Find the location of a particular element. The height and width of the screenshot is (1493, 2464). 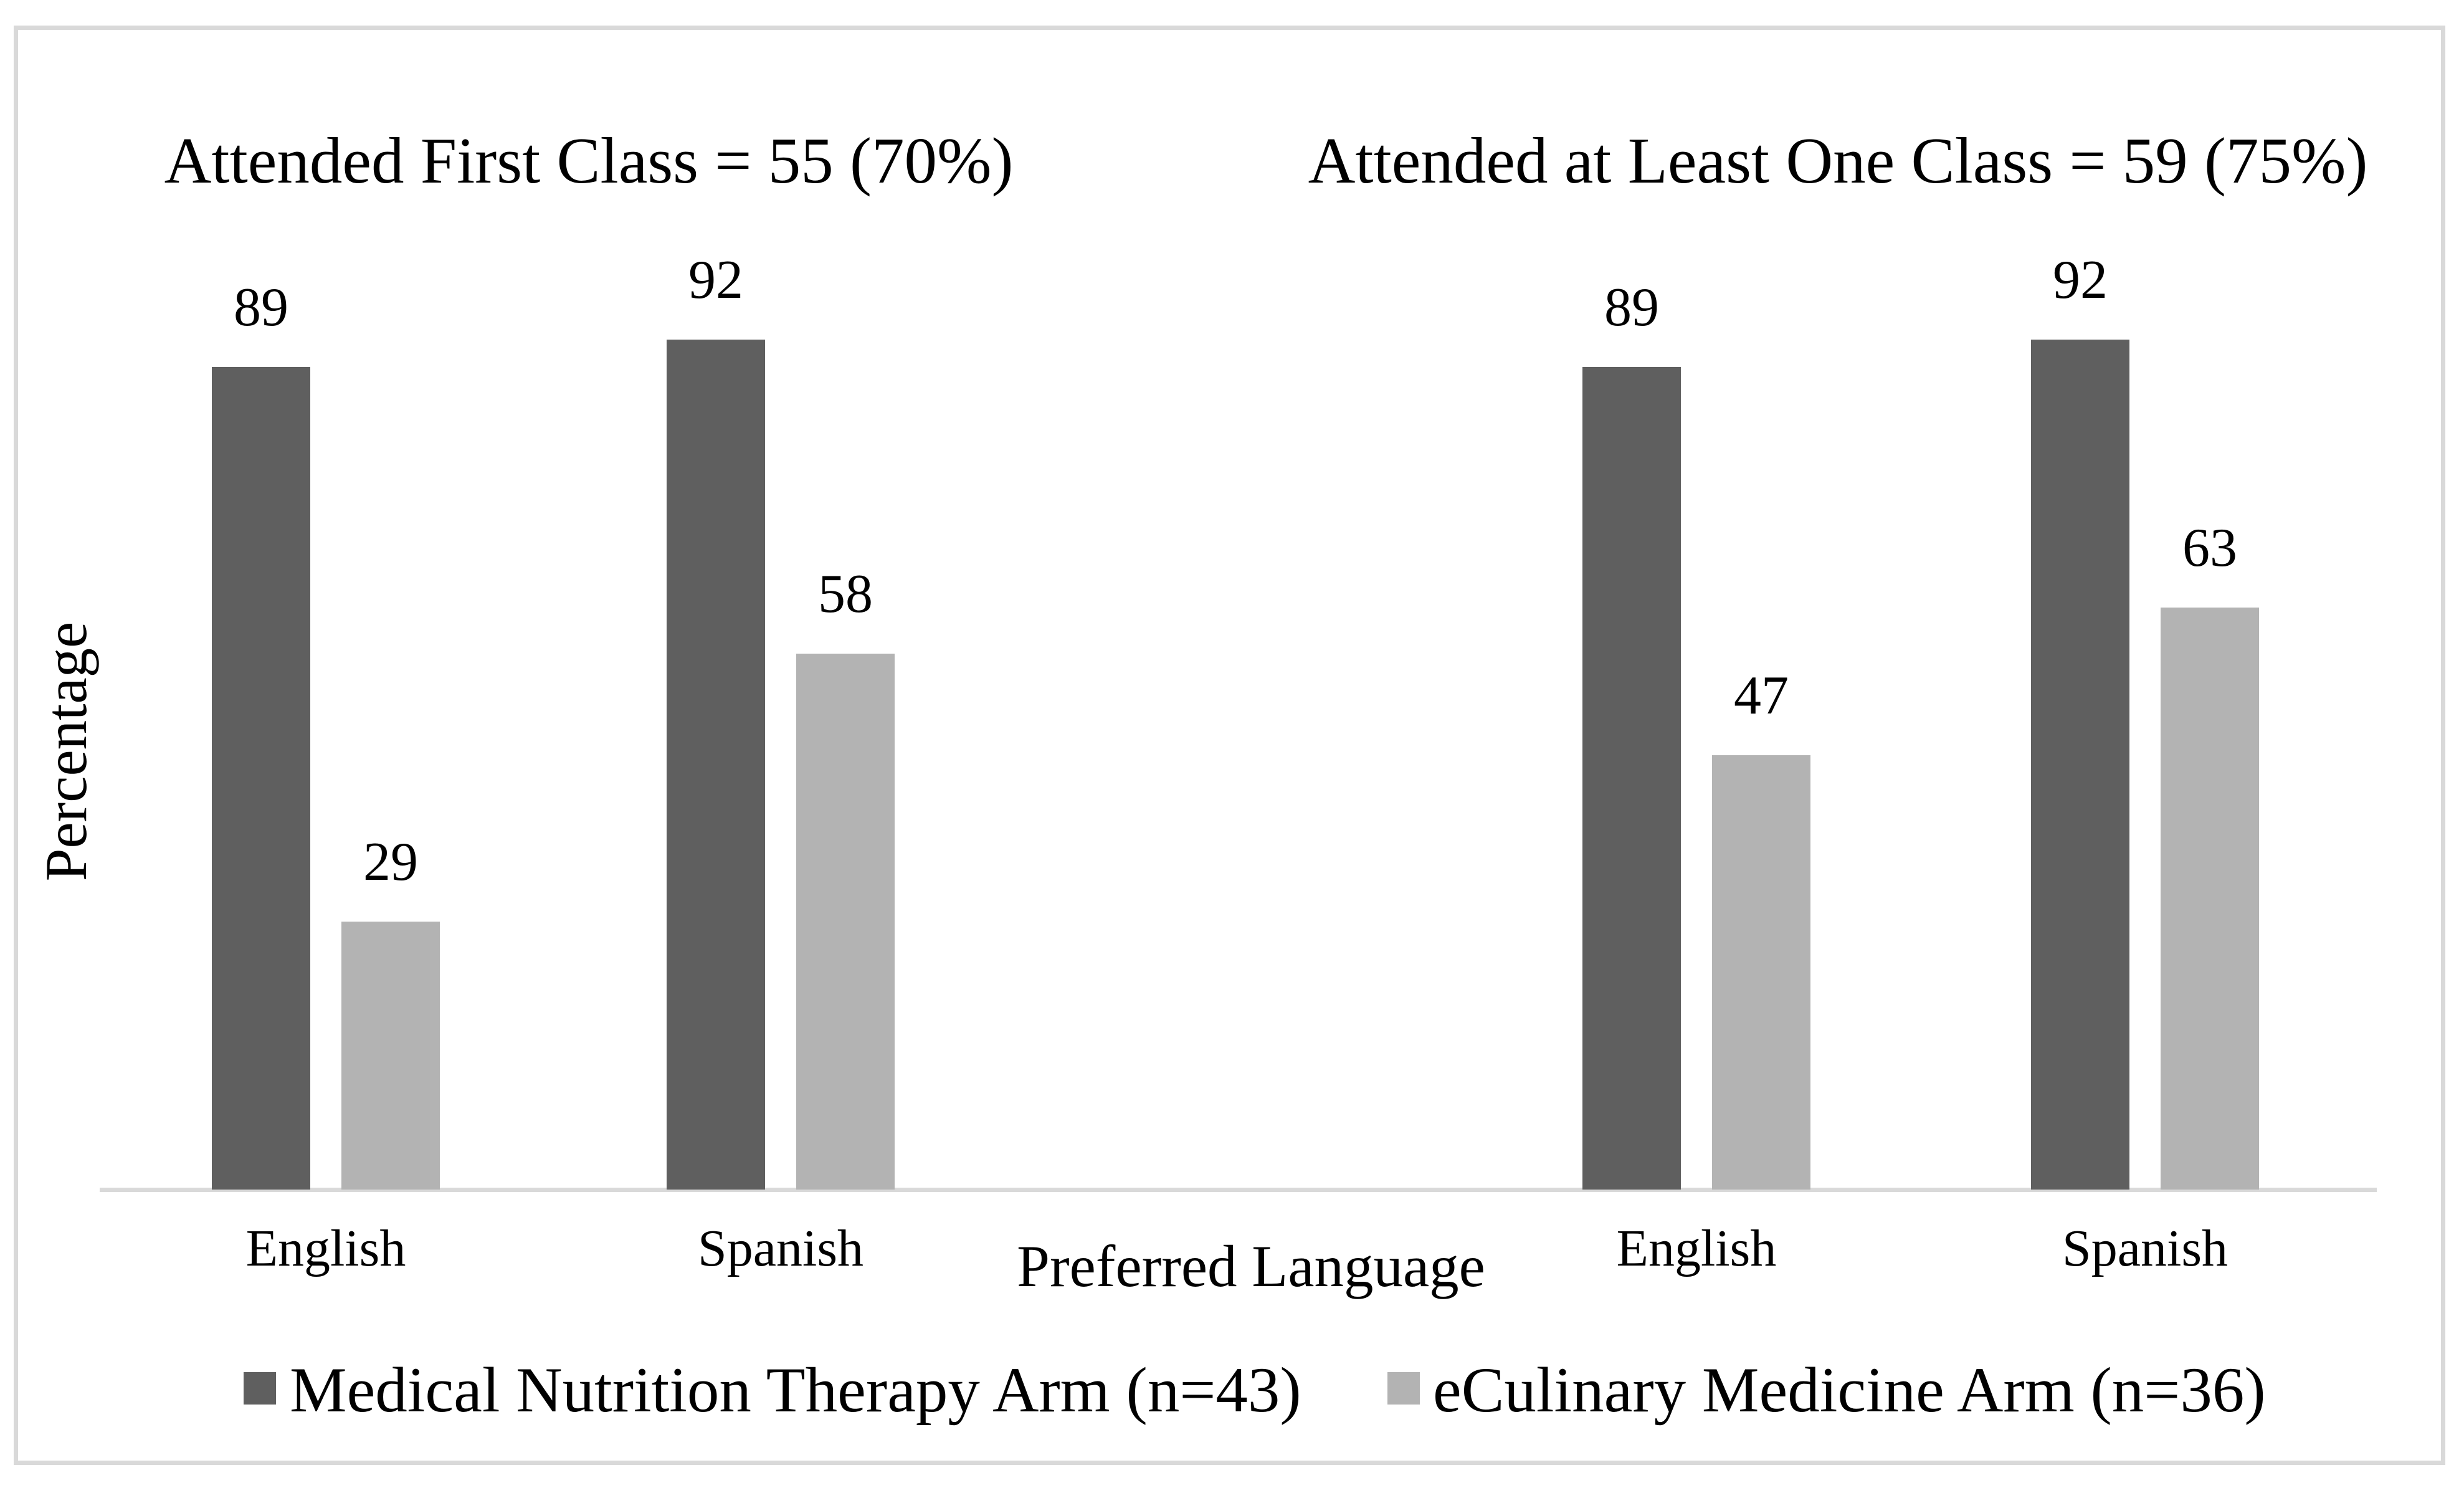

bar-value-label-left-spanish-mnt-arm: 92 is located at coordinates (716, 280).